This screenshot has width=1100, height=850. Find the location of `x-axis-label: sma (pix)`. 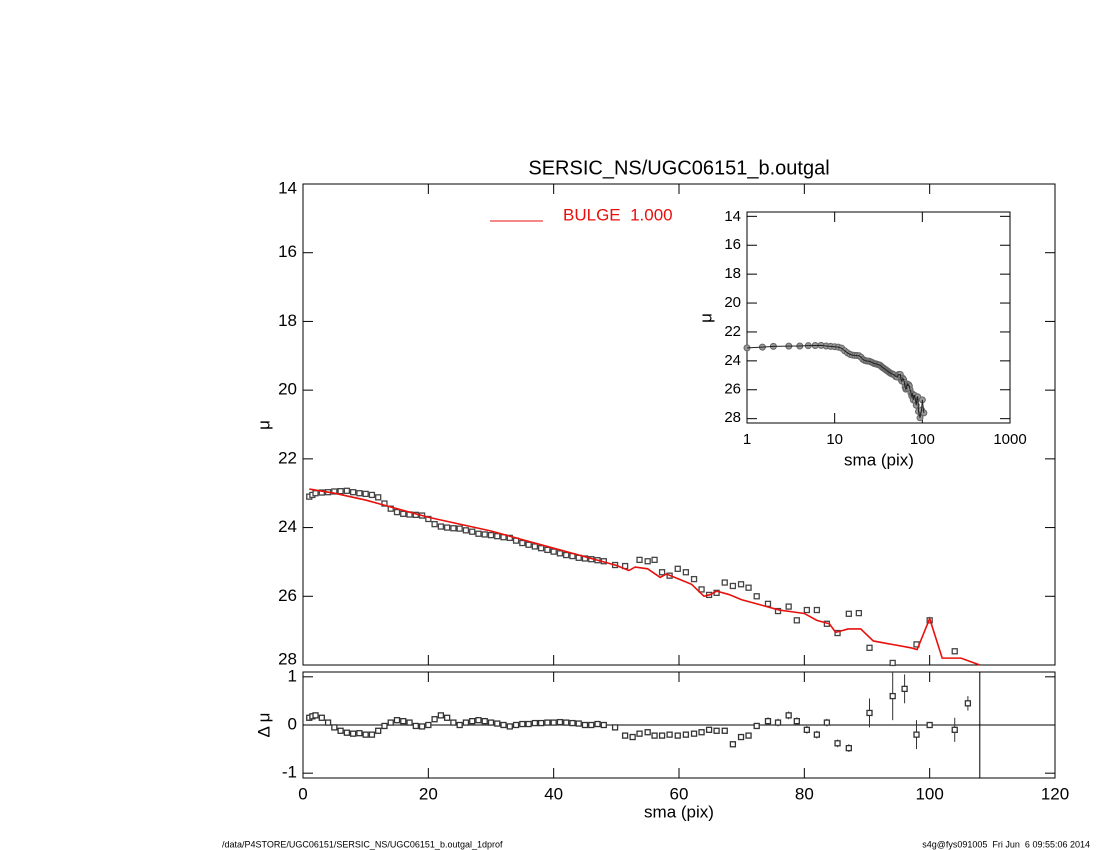

x-axis-label: sma (pix) is located at coordinates (679, 811).